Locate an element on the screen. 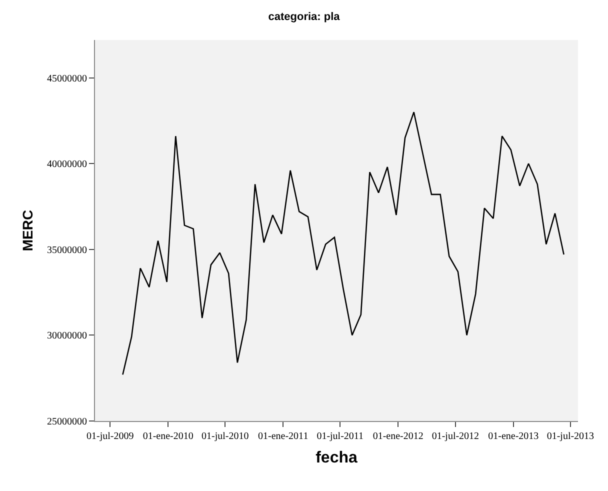  x-tick-label: 01-jul-2010 is located at coordinates (225, 436).